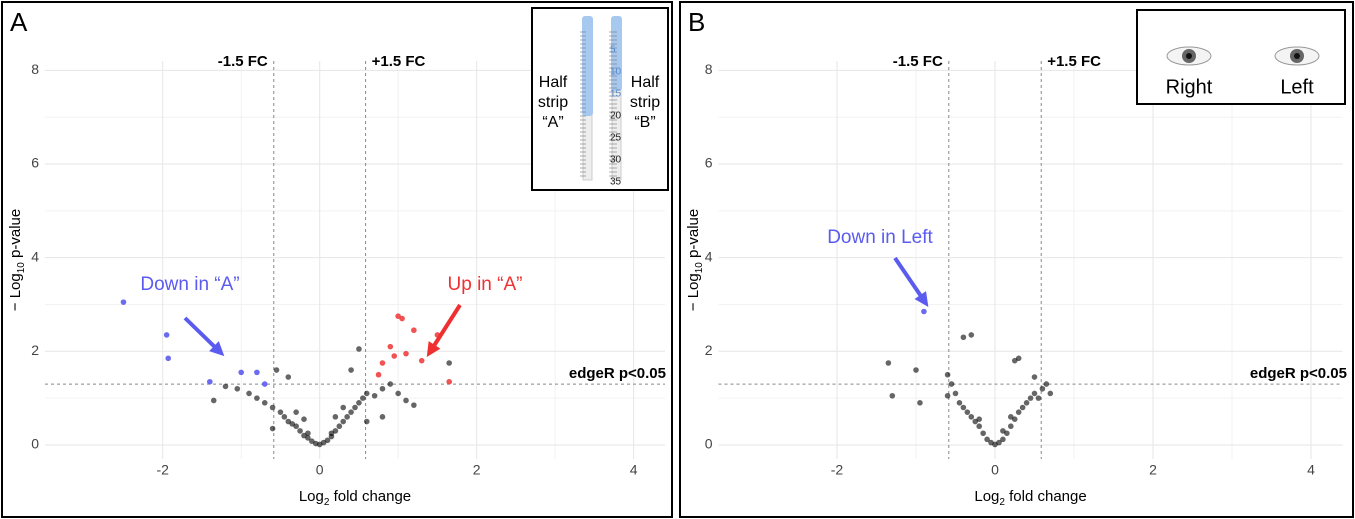  What do you see at coordinates (552, 122) in the screenshot?
I see `inset-label: “A”` at bounding box center [552, 122].